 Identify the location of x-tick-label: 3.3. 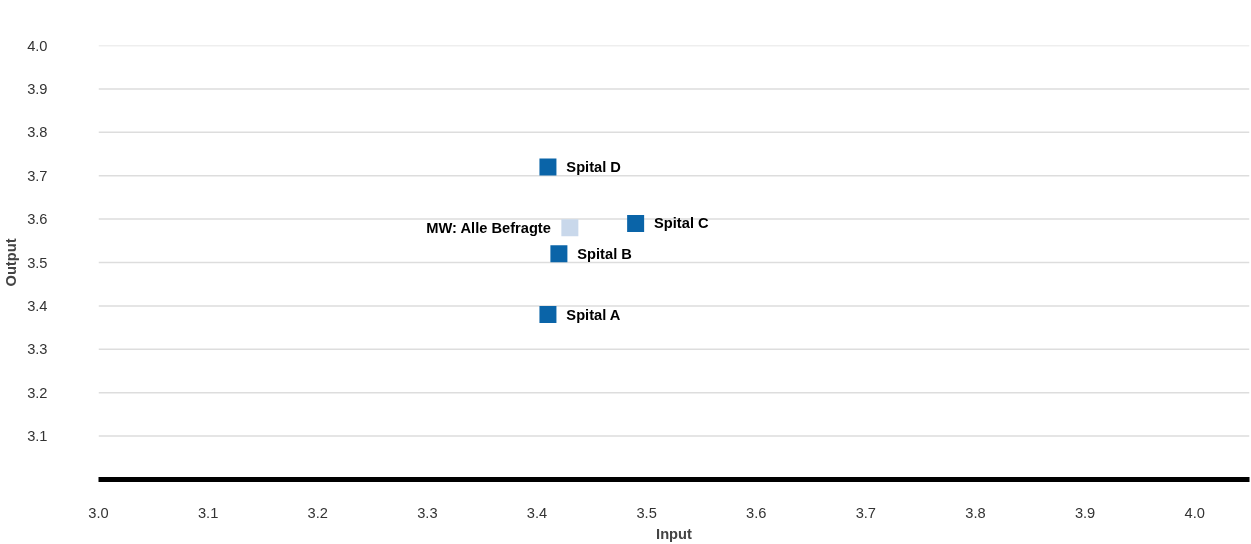
(427, 512).